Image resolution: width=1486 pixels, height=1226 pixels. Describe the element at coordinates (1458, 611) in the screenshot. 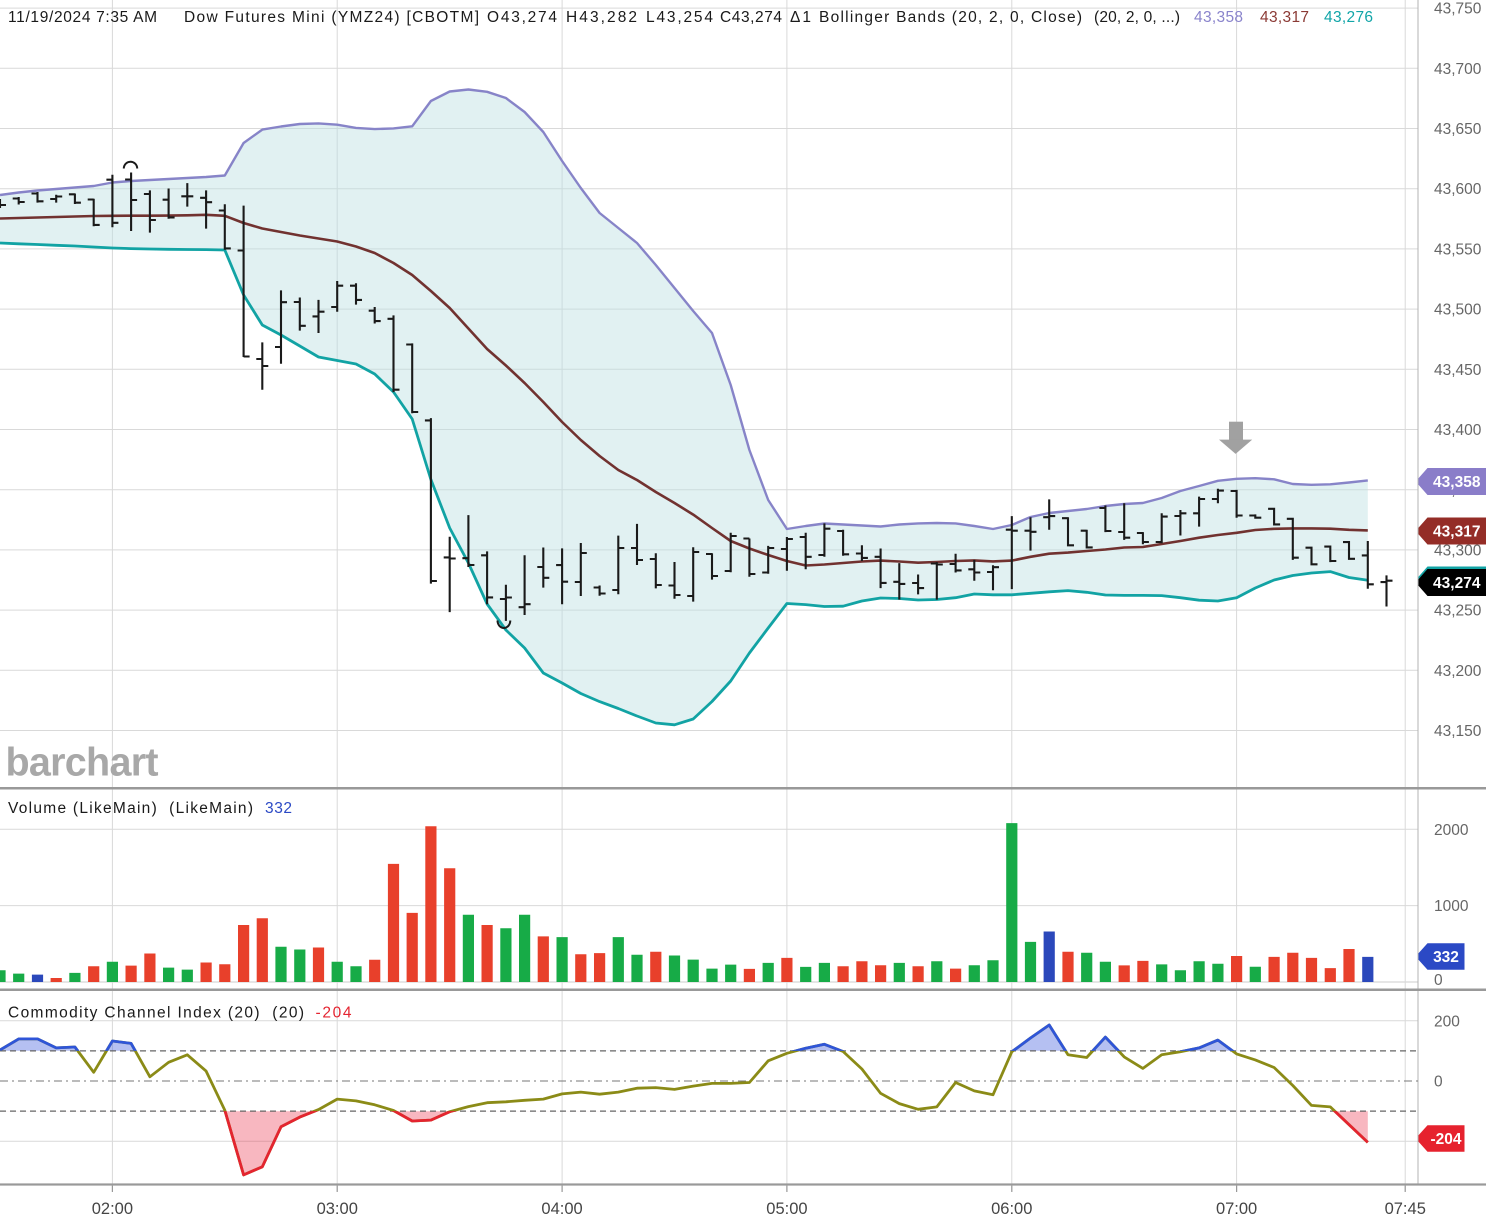

I see `svg-text: 43,250` at that location.